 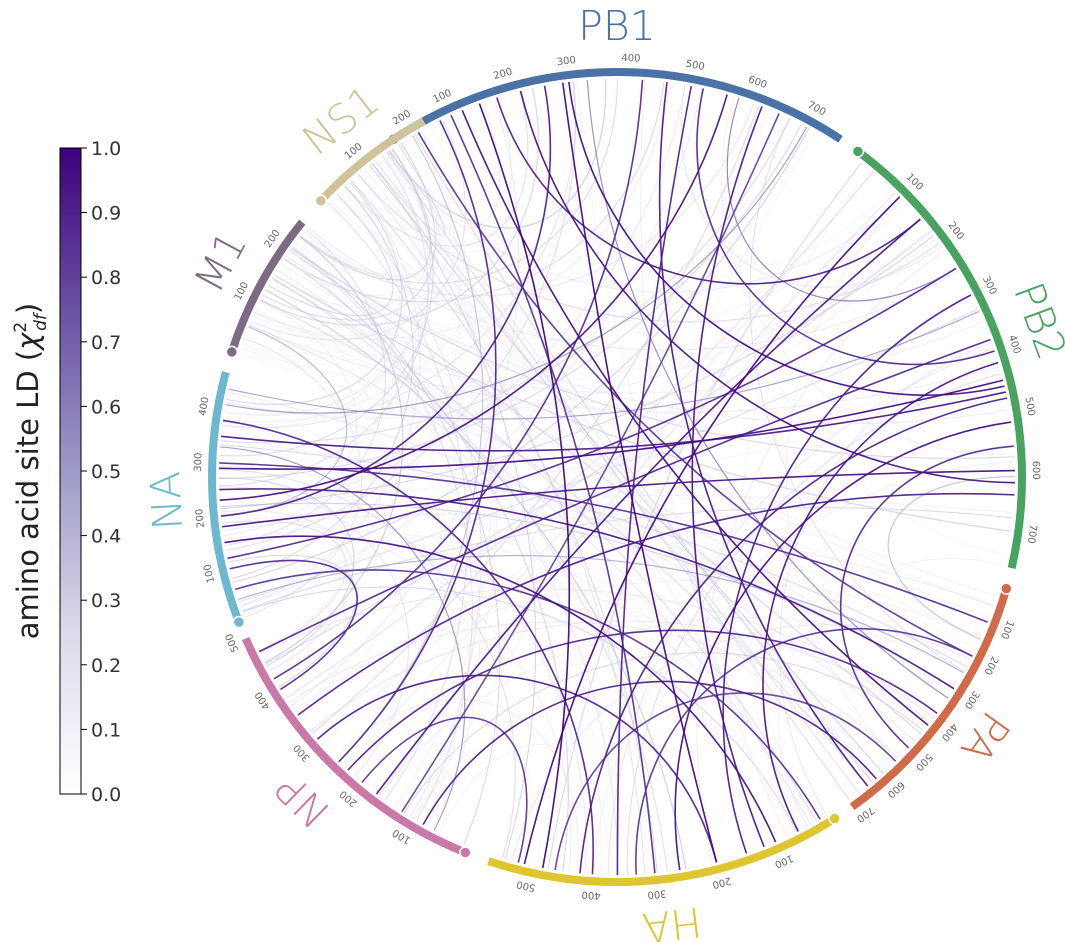 I want to click on ld-link-pb2-ns1, so click(x=648, y=248).